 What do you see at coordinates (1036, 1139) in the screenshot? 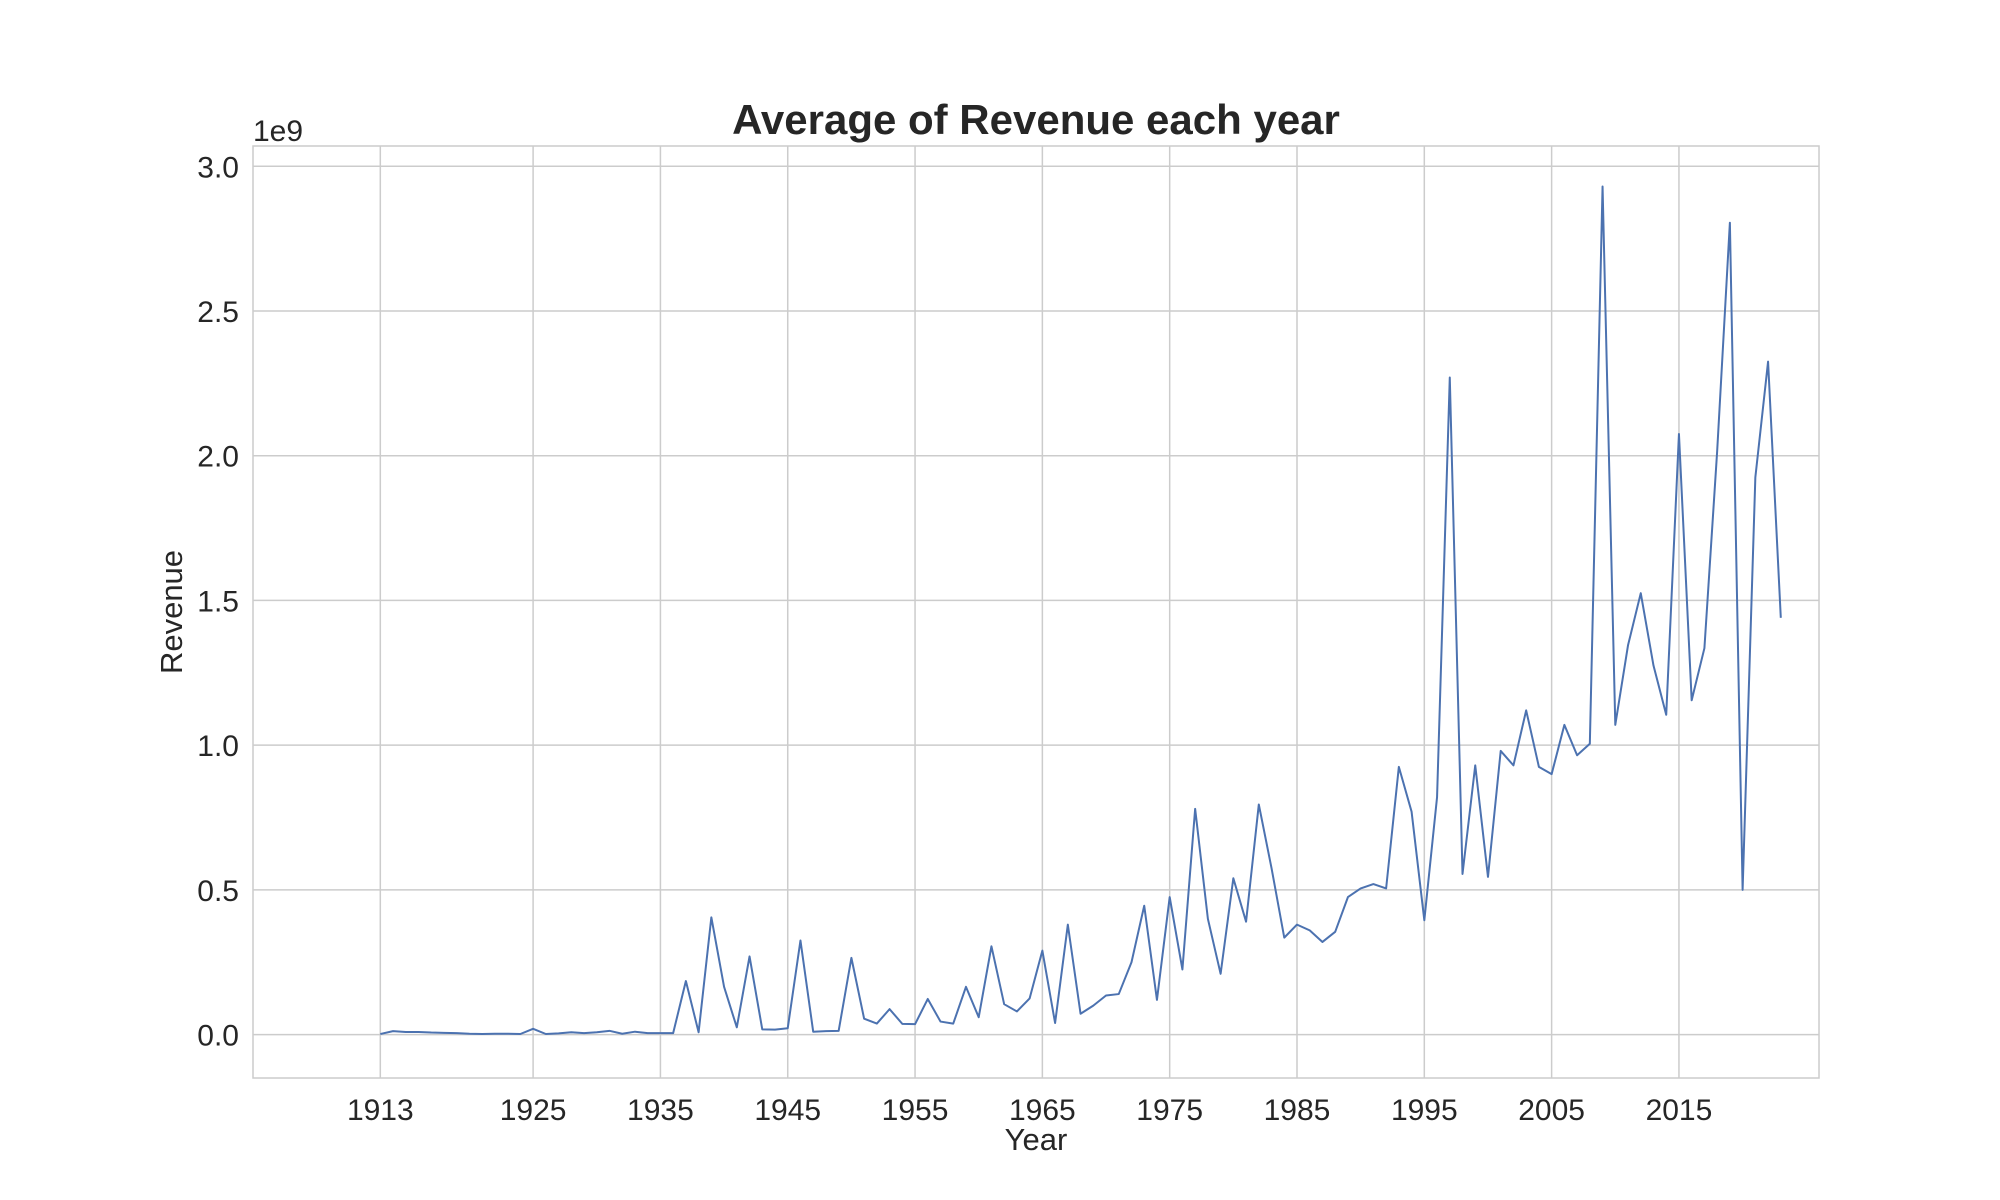
I see `x-axis-label: Year` at bounding box center [1036, 1139].